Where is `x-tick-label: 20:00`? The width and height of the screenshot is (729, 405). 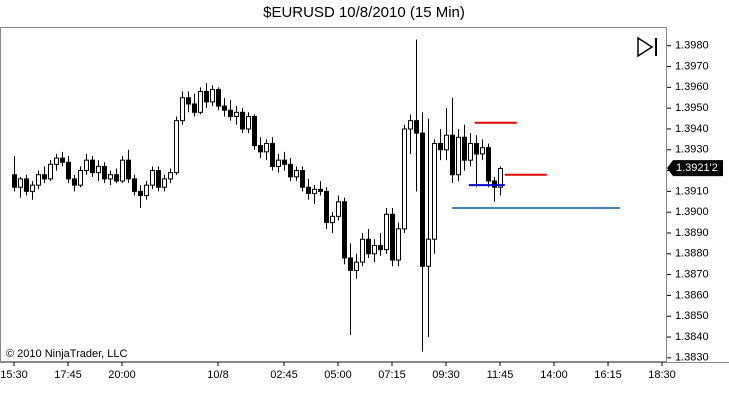
x-tick-label: 20:00 is located at coordinates (122, 375).